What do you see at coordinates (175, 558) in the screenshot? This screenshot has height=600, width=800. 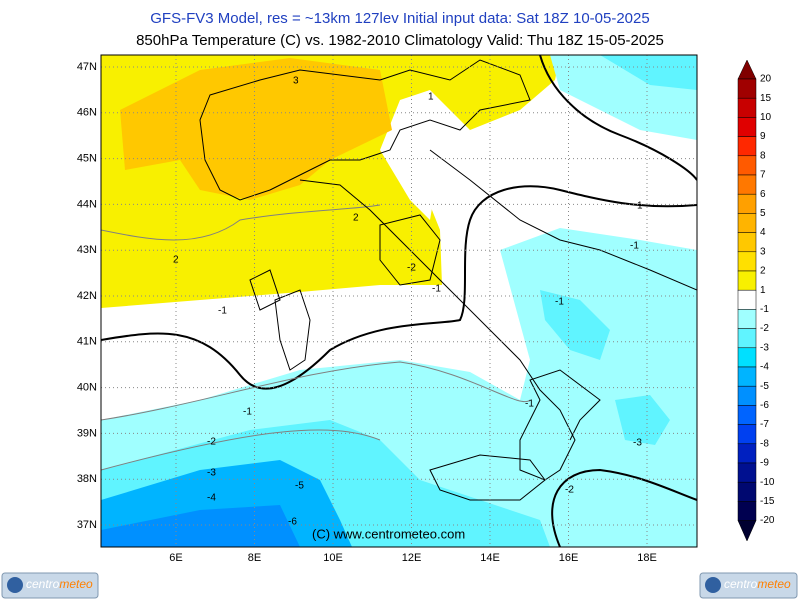 I see `lon-label: 6E` at bounding box center [175, 558].